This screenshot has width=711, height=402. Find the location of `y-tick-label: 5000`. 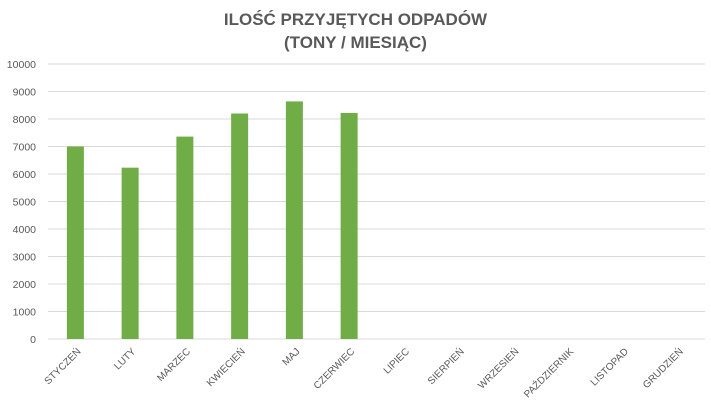

y-tick-label: 5000 is located at coordinates (25, 203).